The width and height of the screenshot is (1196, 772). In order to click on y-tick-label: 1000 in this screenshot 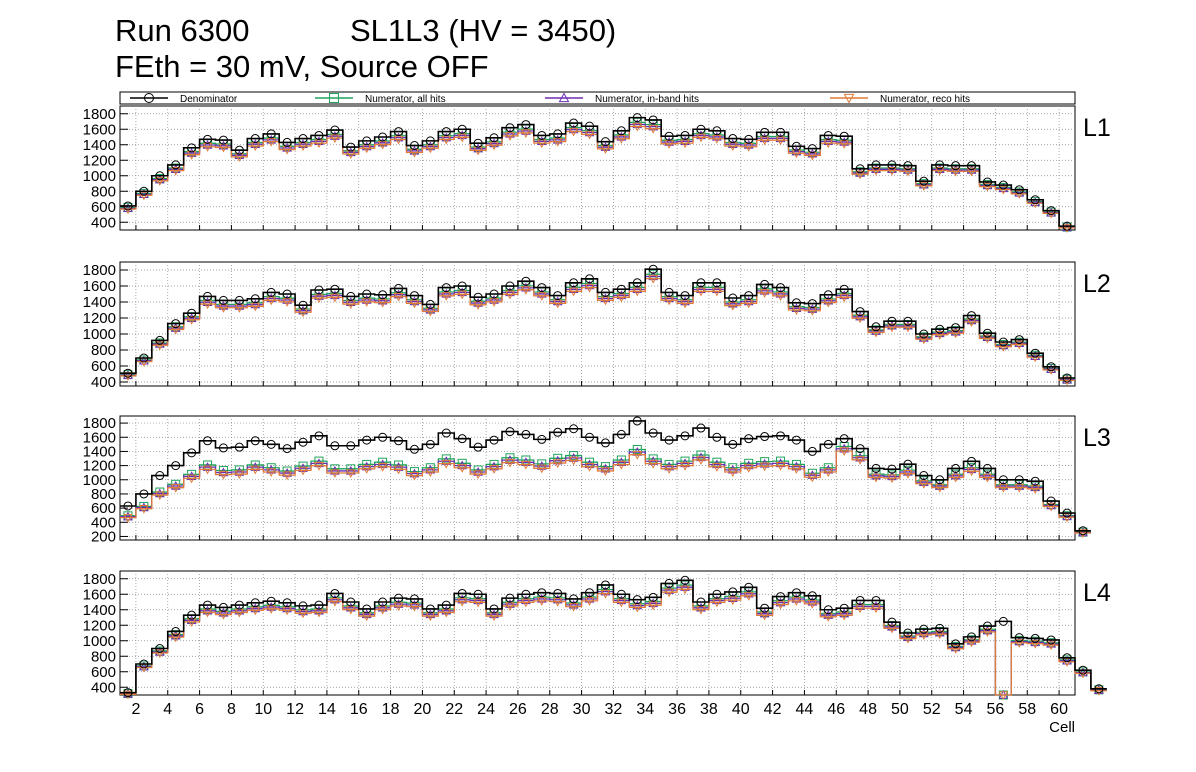, I will do `click(99, 641)`.